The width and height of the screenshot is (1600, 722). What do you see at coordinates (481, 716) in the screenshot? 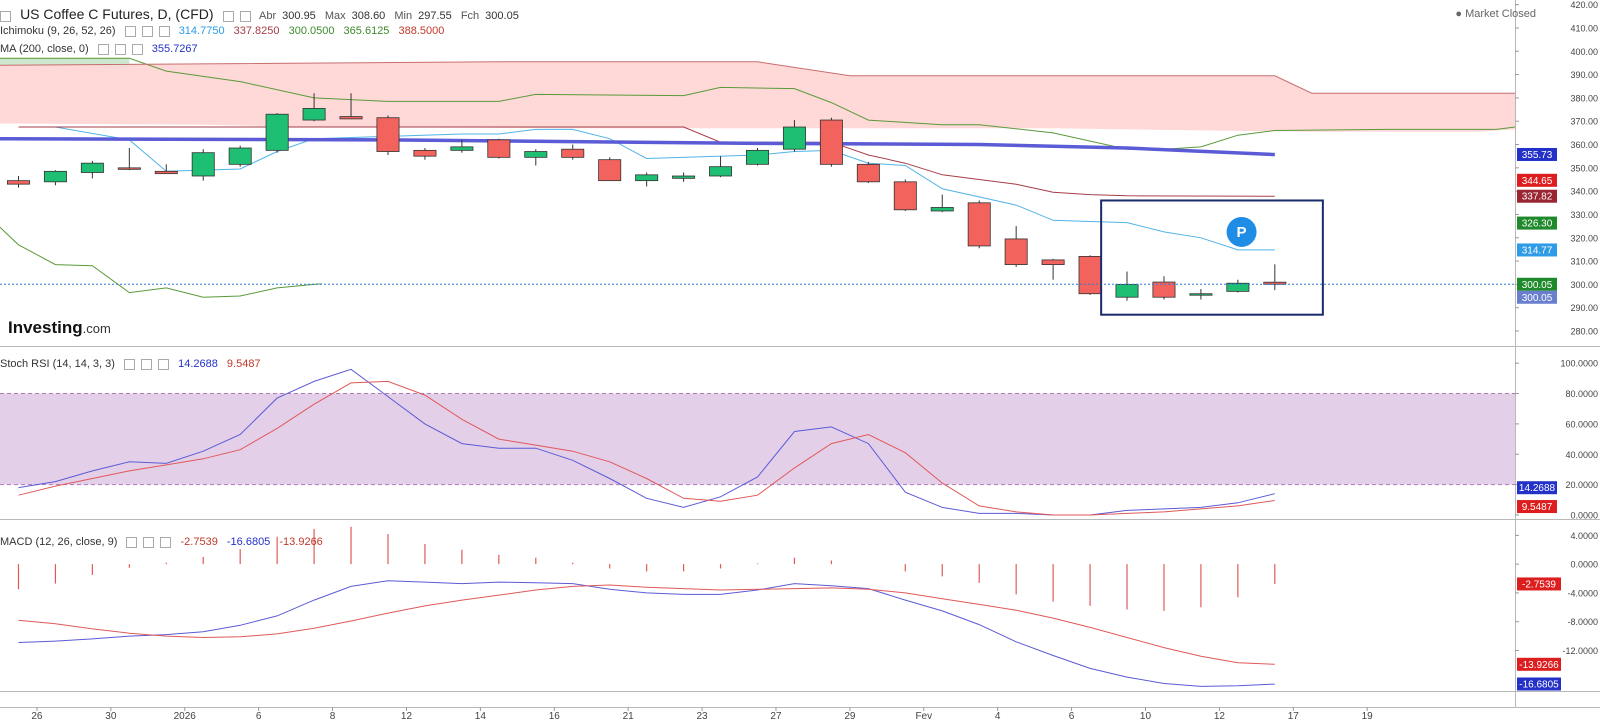
I see `x-tick-label: 14` at bounding box center [481, 716].